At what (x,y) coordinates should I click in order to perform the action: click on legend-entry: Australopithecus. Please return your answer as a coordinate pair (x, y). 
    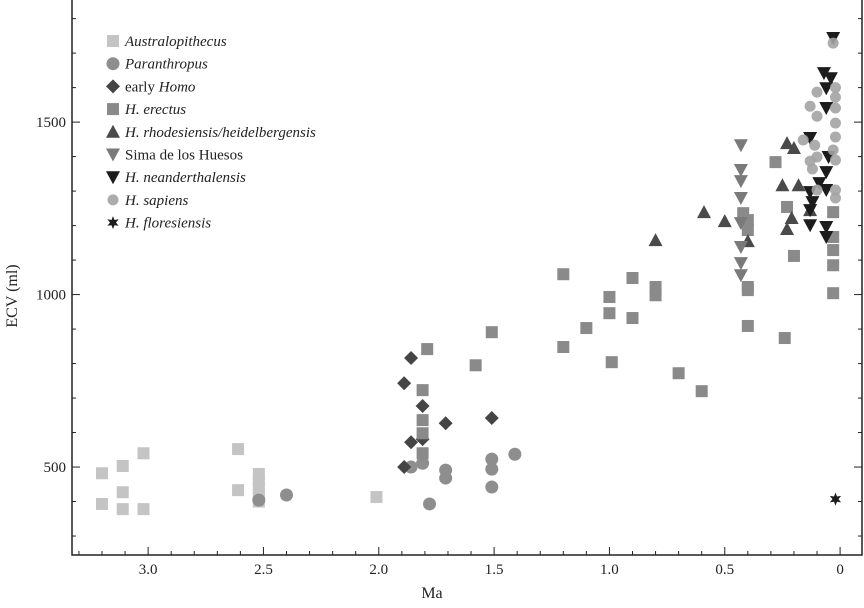
    Looking at the image, I should click on (167, 42).